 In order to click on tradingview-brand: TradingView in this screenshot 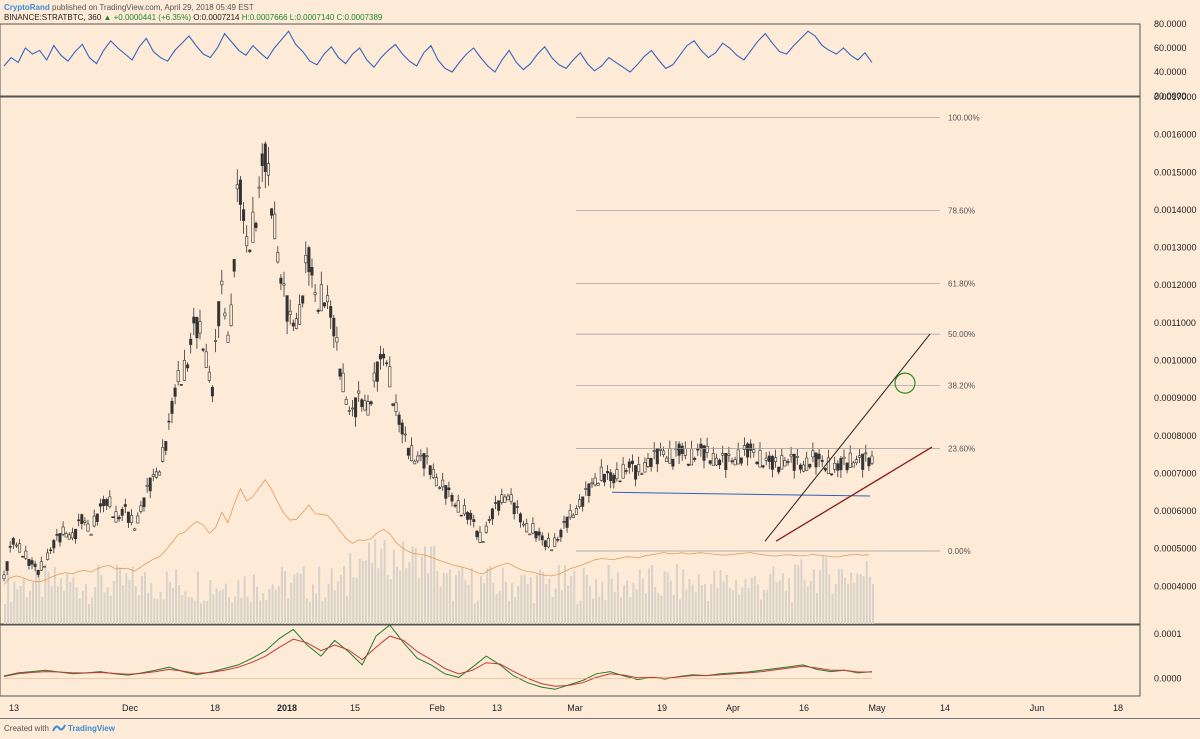, I will do `click(91, 728)`.